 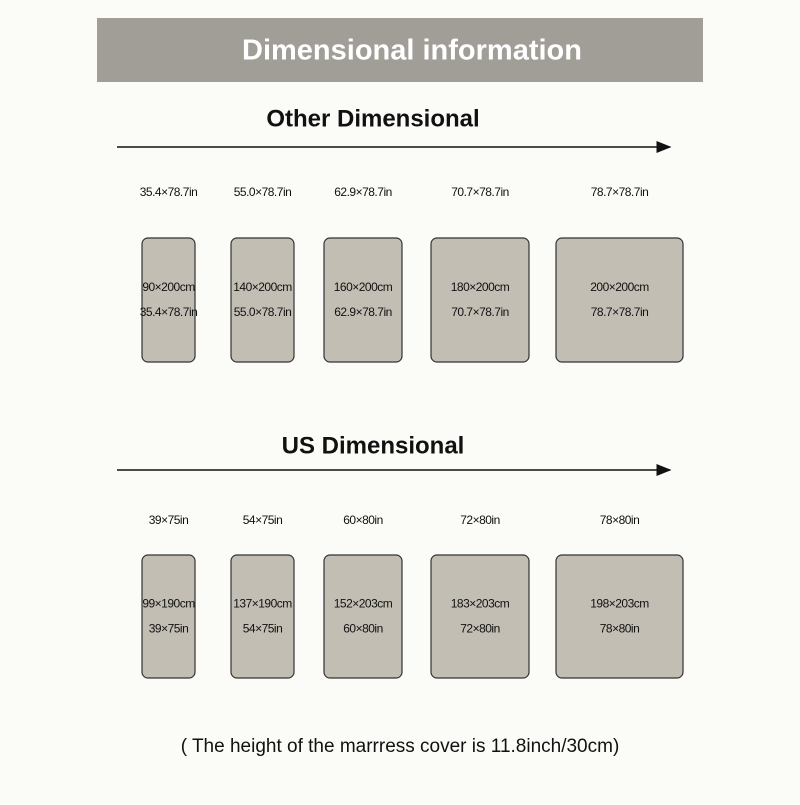 I want to click on size-label: 55.0×78.7in, so click(x=263, y=192).